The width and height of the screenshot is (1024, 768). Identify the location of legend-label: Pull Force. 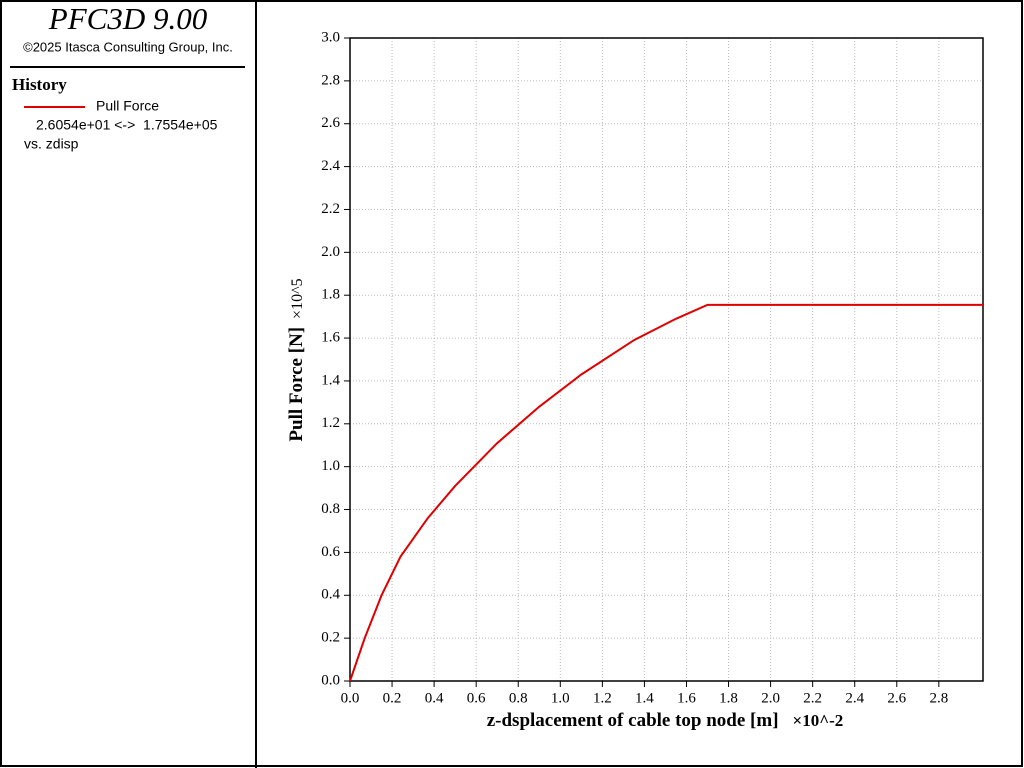
(127, 106).